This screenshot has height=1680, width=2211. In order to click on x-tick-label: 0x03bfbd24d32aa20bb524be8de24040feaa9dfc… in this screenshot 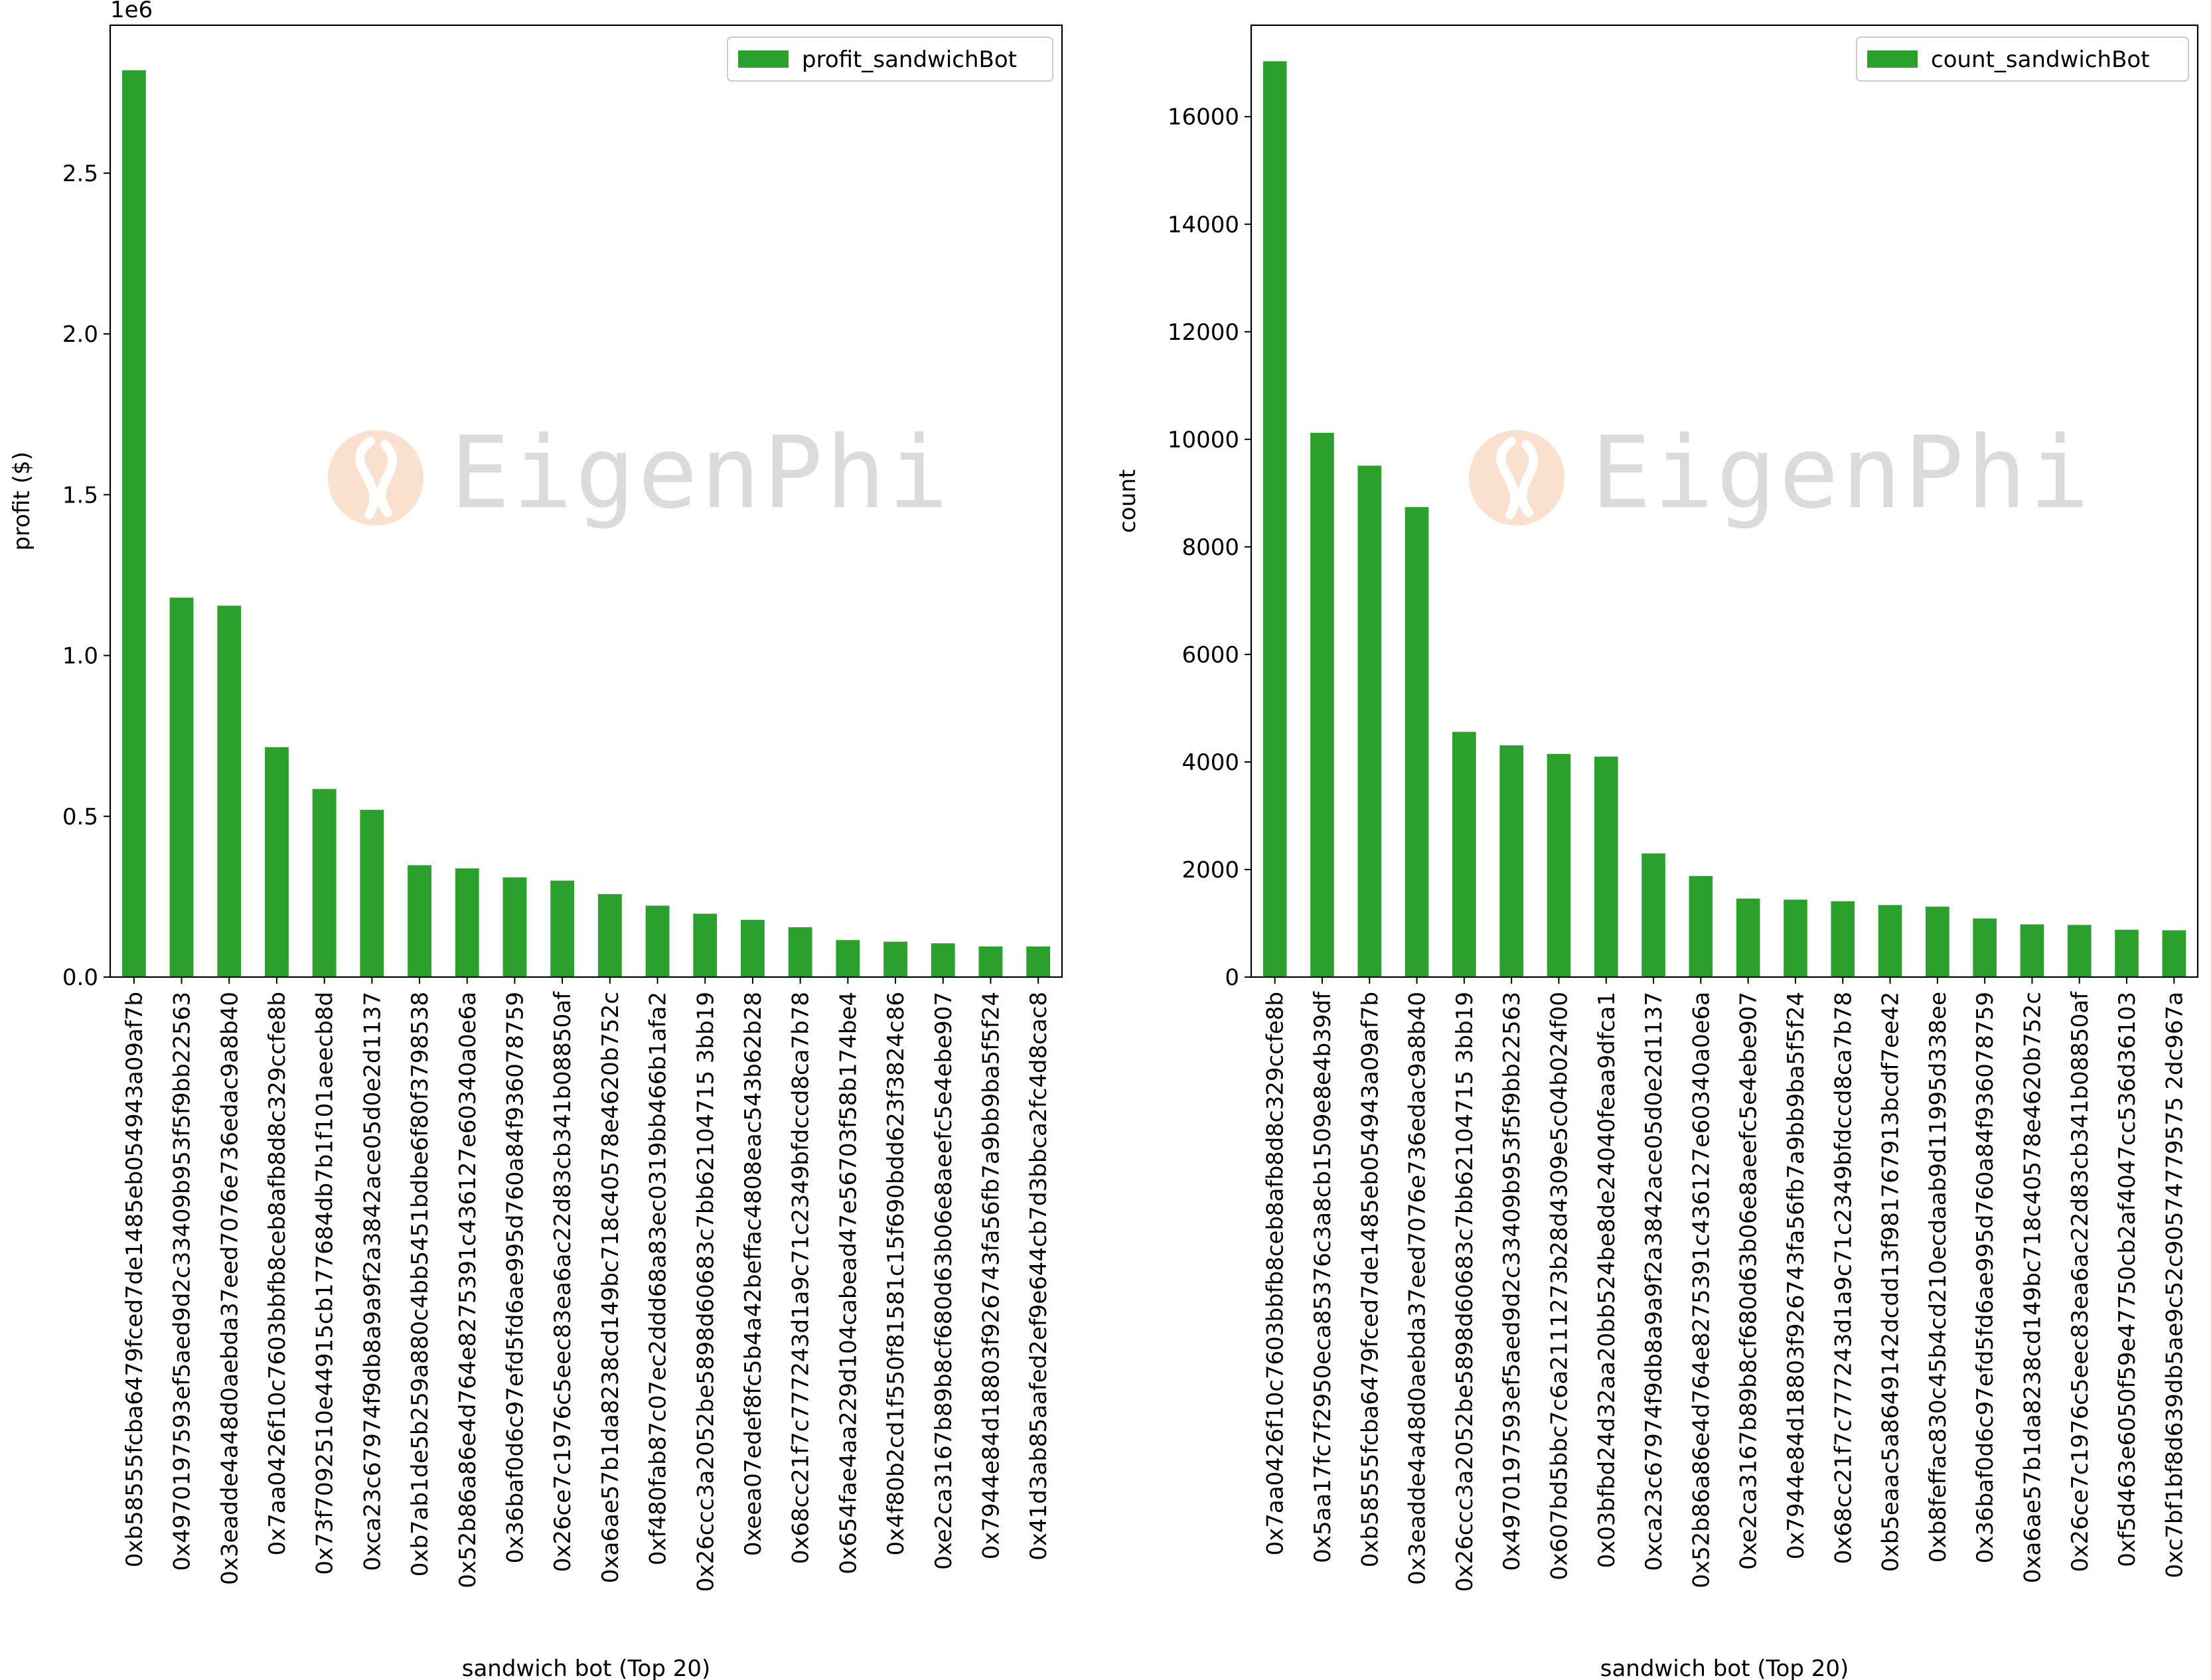, I will do `click(1607, 1280)`.